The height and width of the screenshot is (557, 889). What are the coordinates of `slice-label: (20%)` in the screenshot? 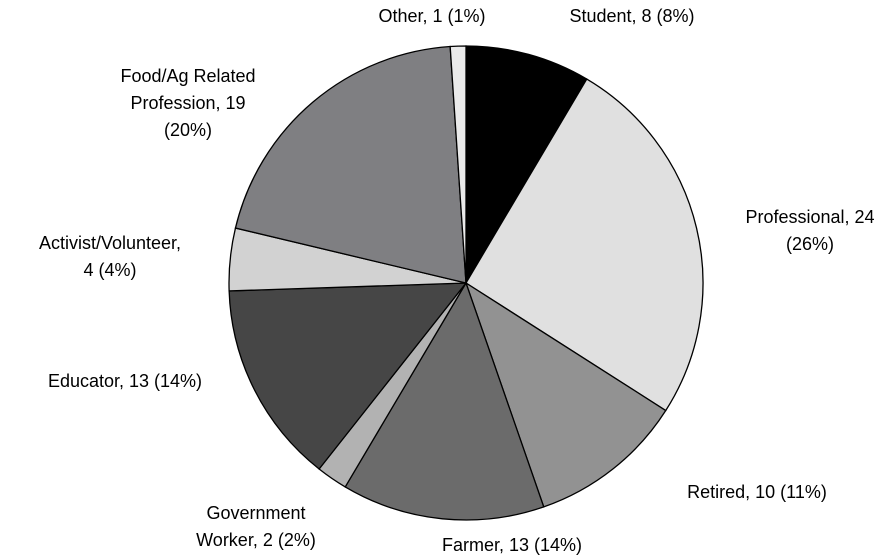 It's located at (188, 130).